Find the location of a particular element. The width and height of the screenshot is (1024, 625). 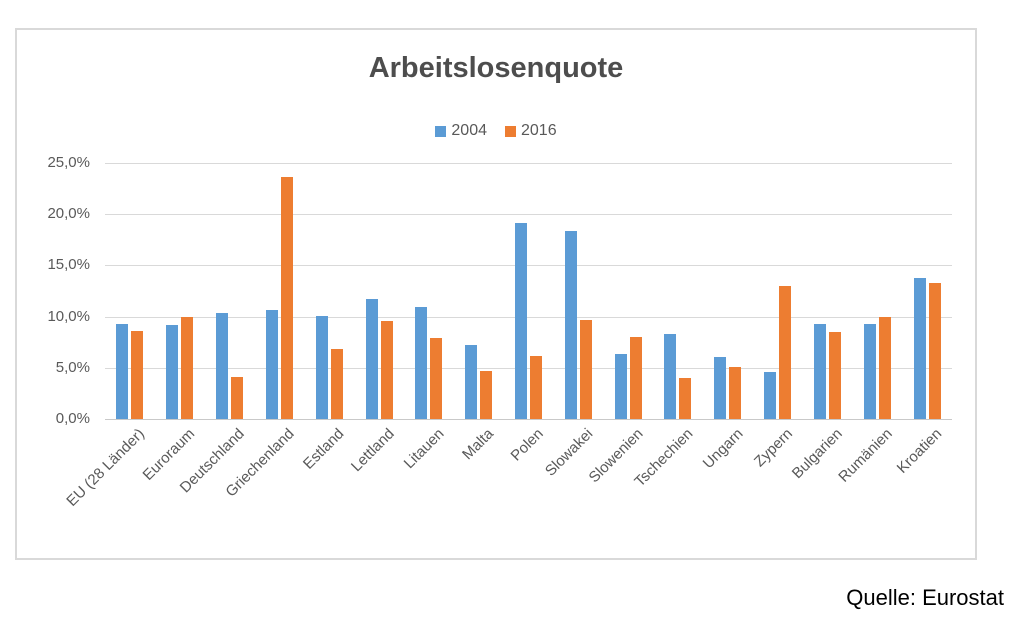

legend-swatch-2016 is located at coordinates (510, 131).